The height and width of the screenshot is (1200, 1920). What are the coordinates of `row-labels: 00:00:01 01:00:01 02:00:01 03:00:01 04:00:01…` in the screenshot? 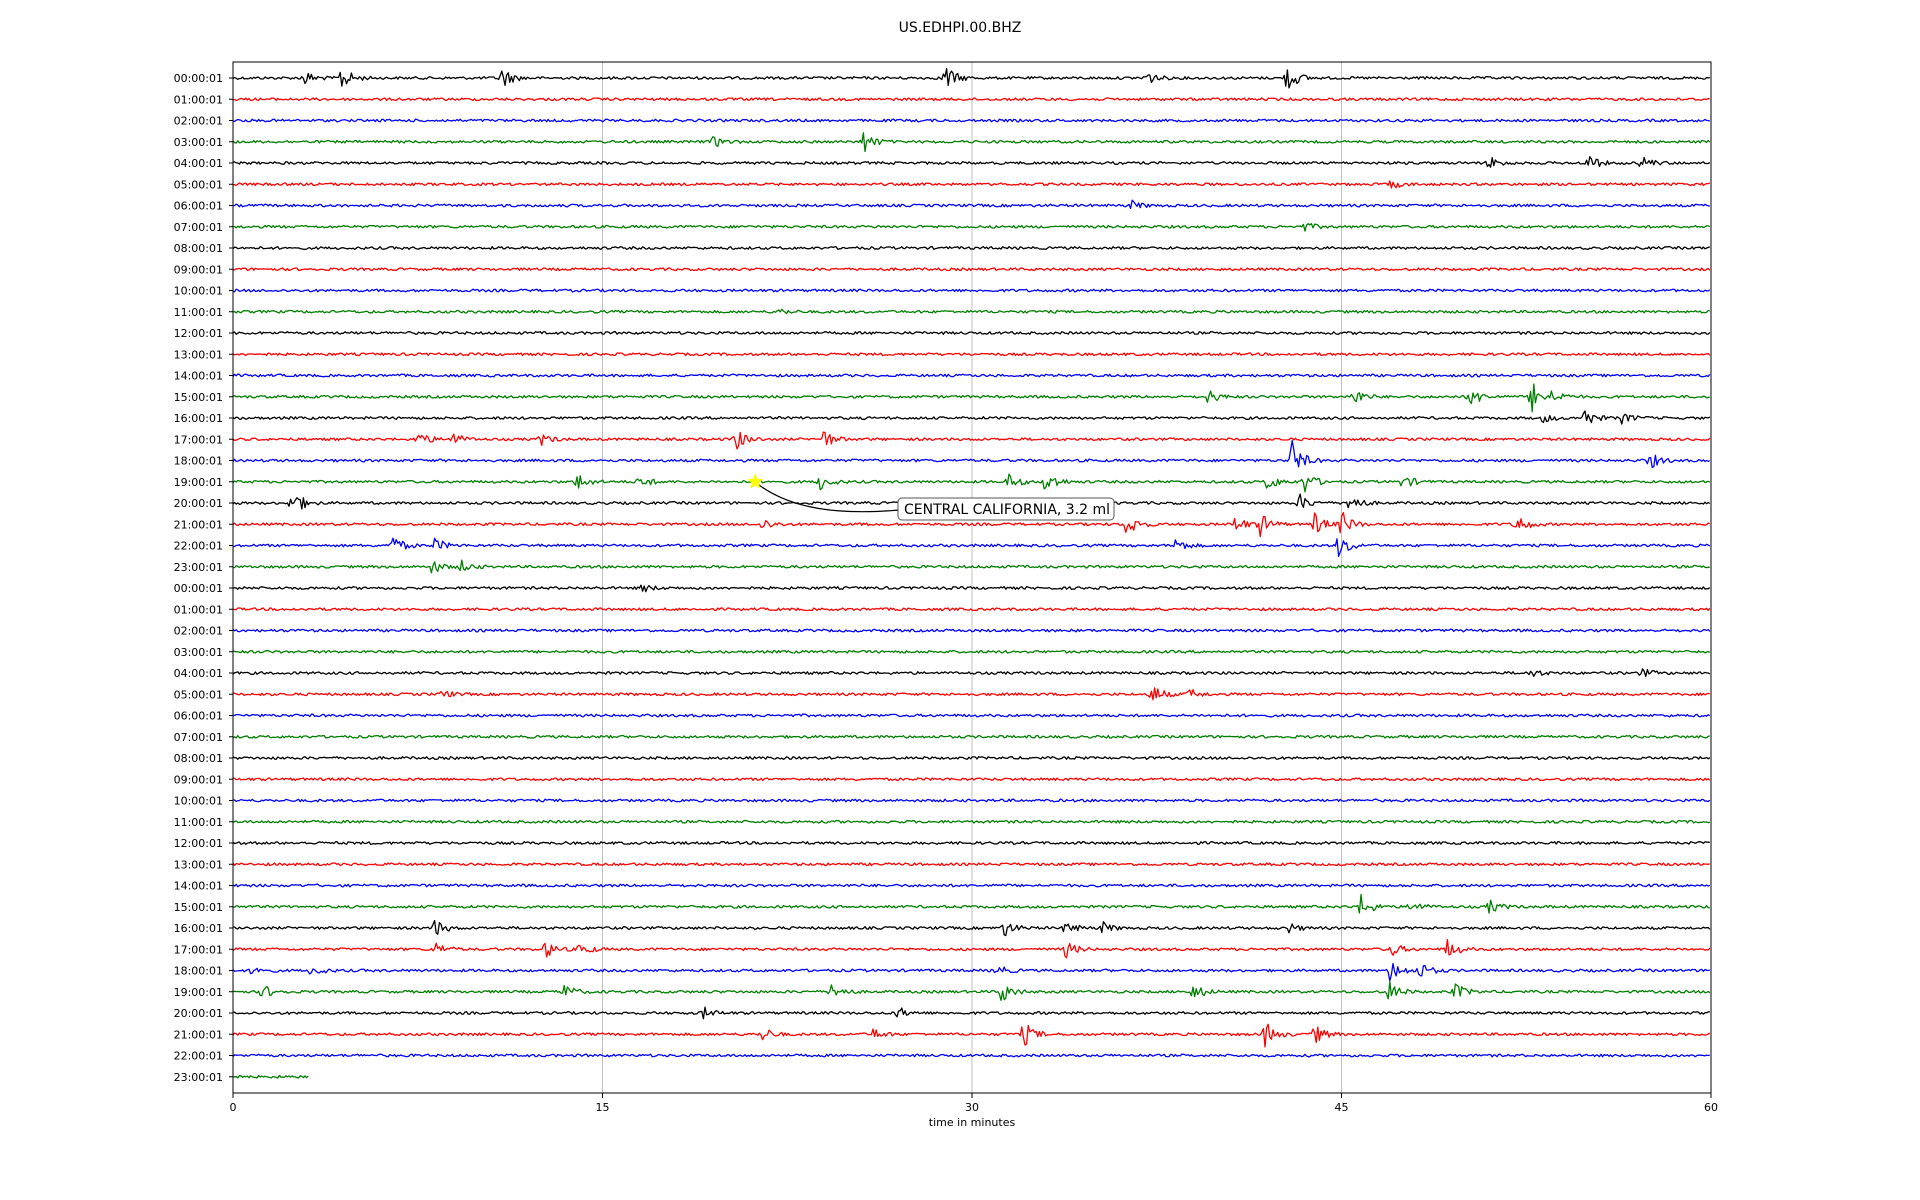 It's located at (203, 578).